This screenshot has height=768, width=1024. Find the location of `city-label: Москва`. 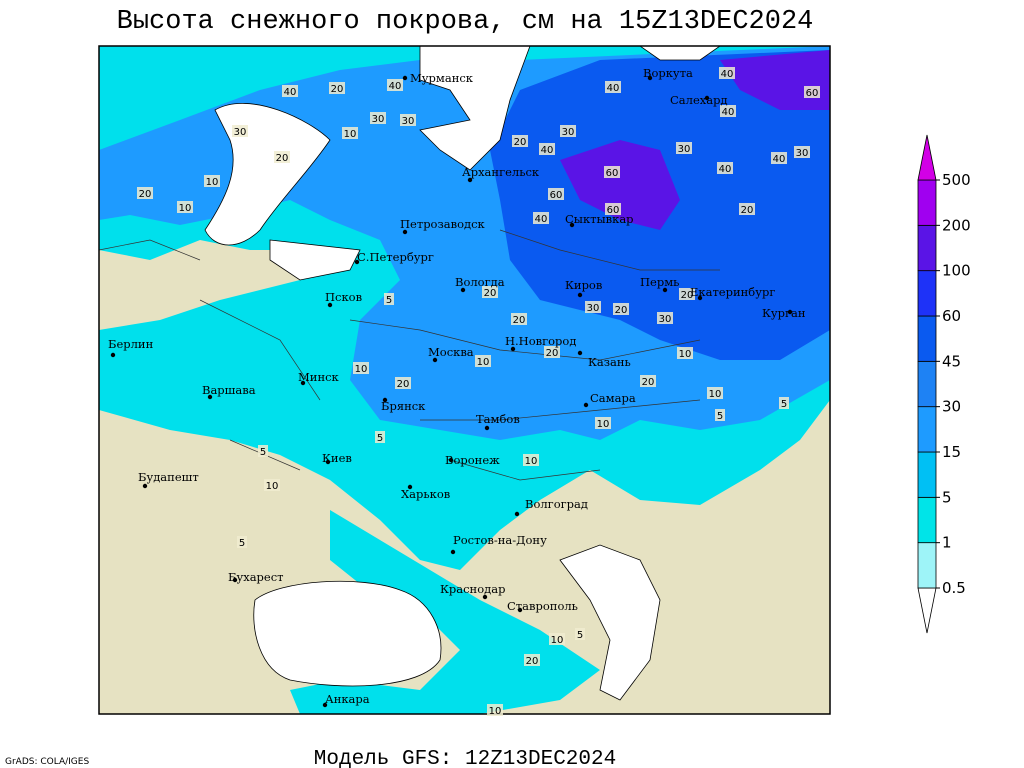

city-label: Москва is located at coordinates (451, 352).